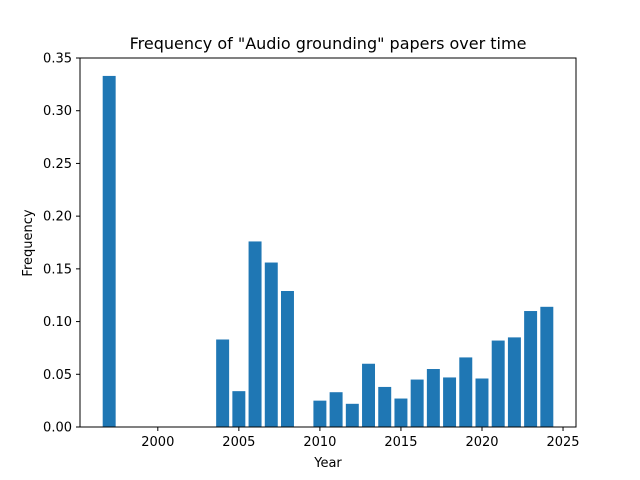 This screenshot has width=640, height=480. What do you see at coordinates (238, 442) in the screenshot?
I see `x-tick-label: 2005` at bounding box center [238, 442].